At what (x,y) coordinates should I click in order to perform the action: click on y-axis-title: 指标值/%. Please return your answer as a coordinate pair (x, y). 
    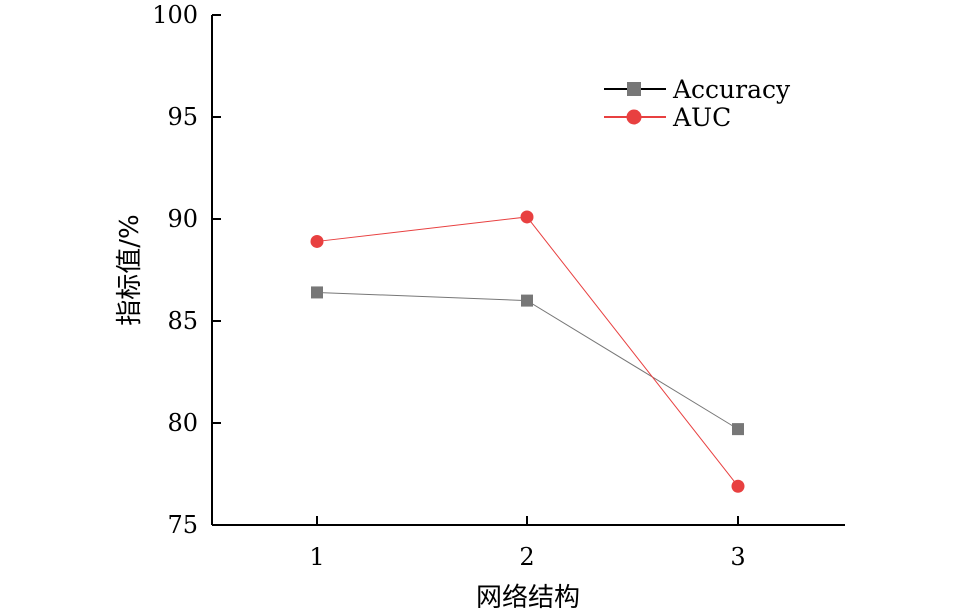
    Looking at the image, I should click on (130, 269).